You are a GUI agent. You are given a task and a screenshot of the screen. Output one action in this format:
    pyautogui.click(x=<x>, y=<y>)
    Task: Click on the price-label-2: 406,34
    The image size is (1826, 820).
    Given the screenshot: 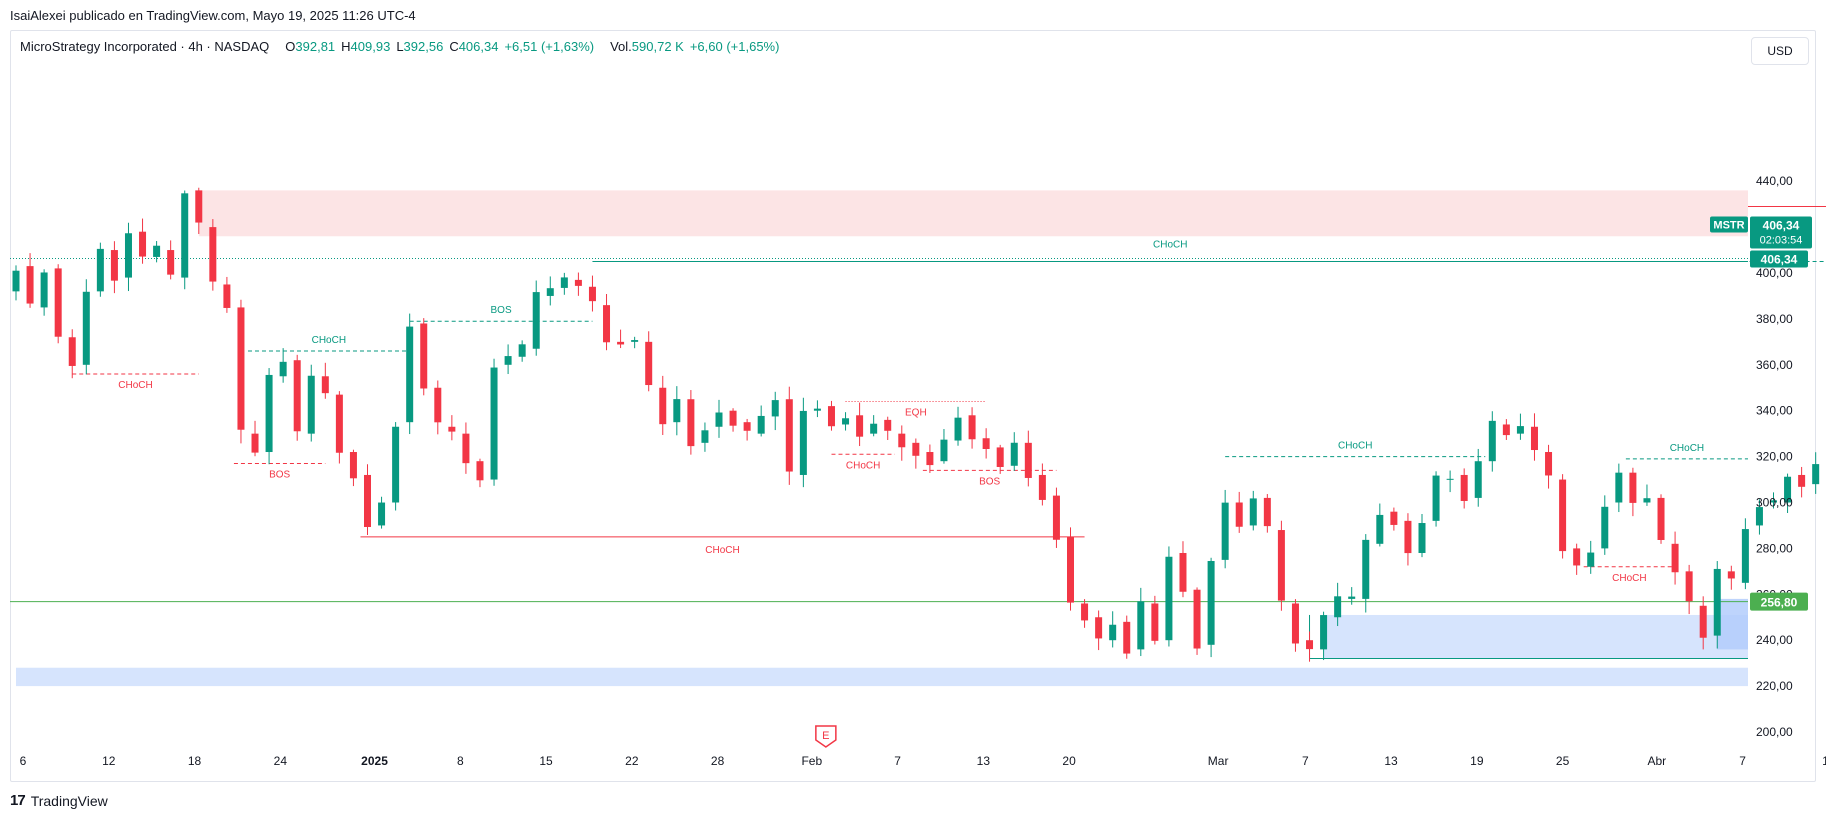 What is the action you would take?
    pyautogui.click(x=1779, y=259)
    